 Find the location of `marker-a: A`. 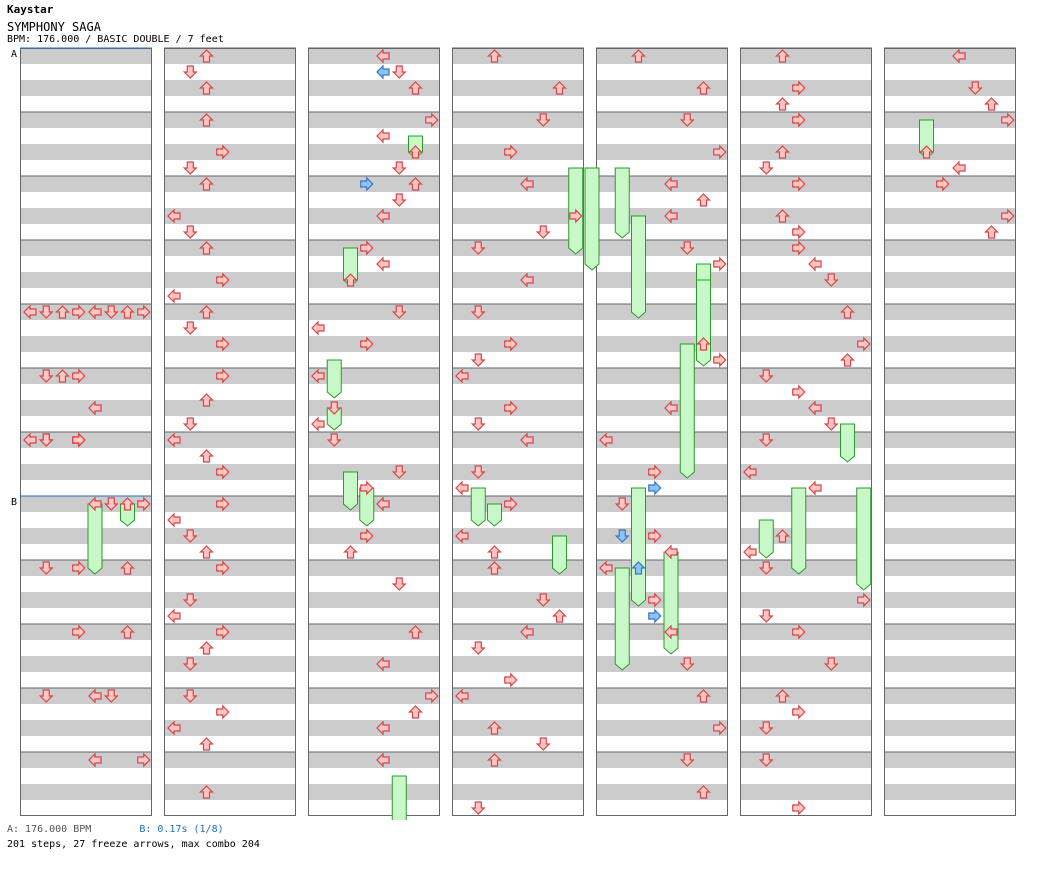

marker-a: A is located at coordinates (14, 54).